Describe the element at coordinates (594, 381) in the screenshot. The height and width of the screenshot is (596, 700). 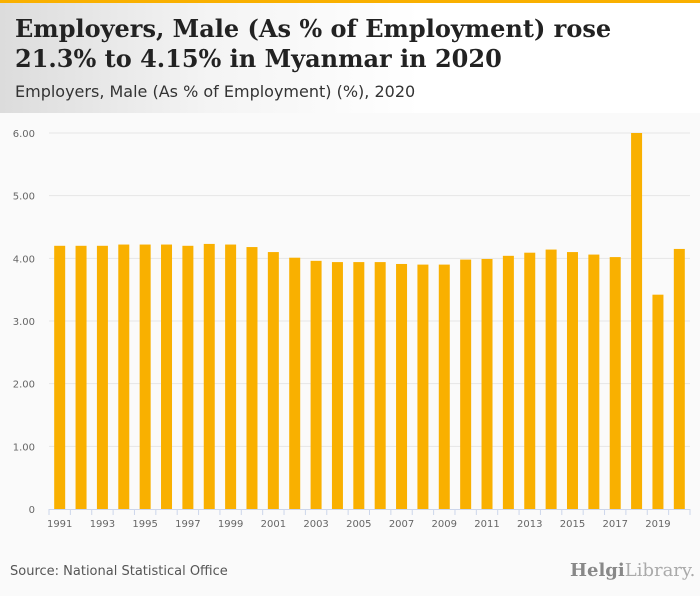
I see `bar-2016` at that location.